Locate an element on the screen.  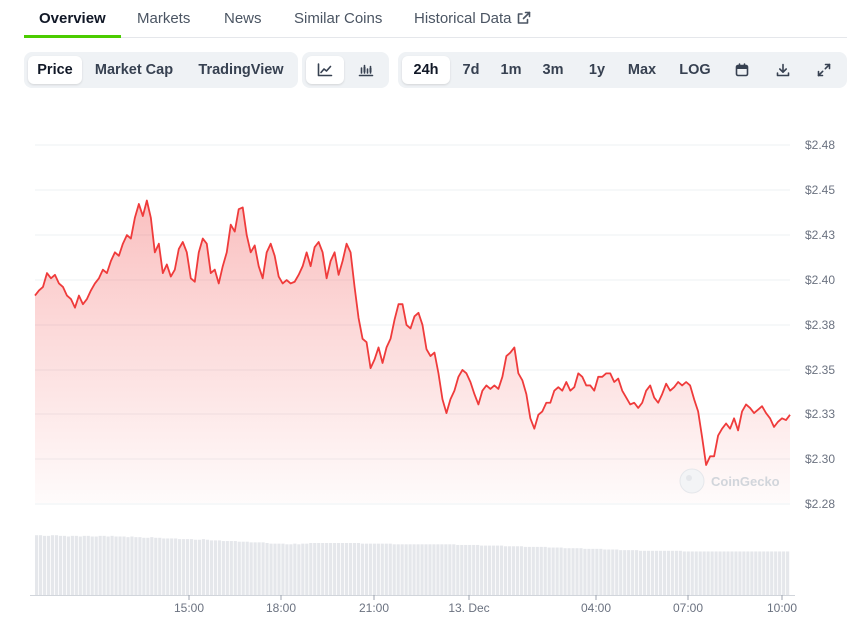
range-3m-button: 3m is located at coordinates (553, 70).